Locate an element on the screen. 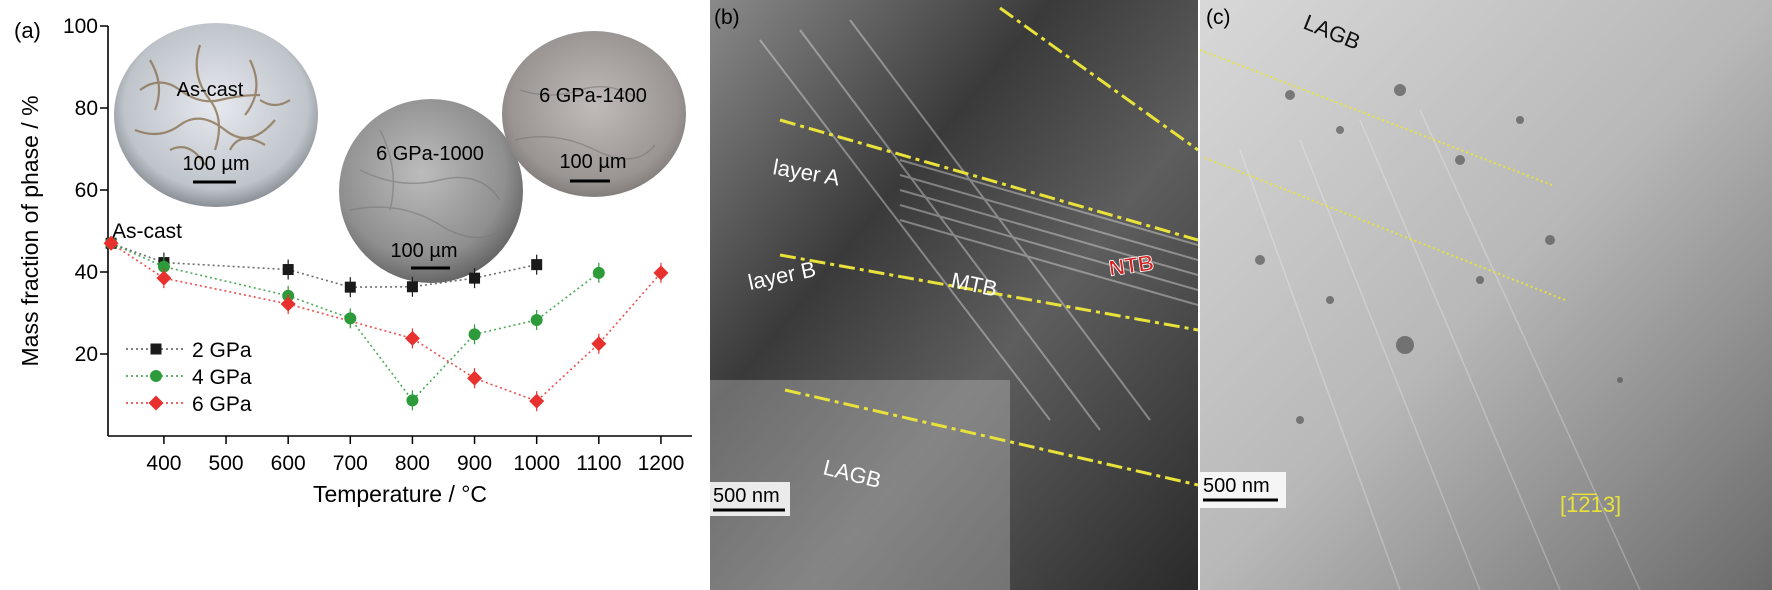 This screenshot has height=590, width=1772. y-ticks: 20 40 60 80 100 is located at coordinates (85, 190).